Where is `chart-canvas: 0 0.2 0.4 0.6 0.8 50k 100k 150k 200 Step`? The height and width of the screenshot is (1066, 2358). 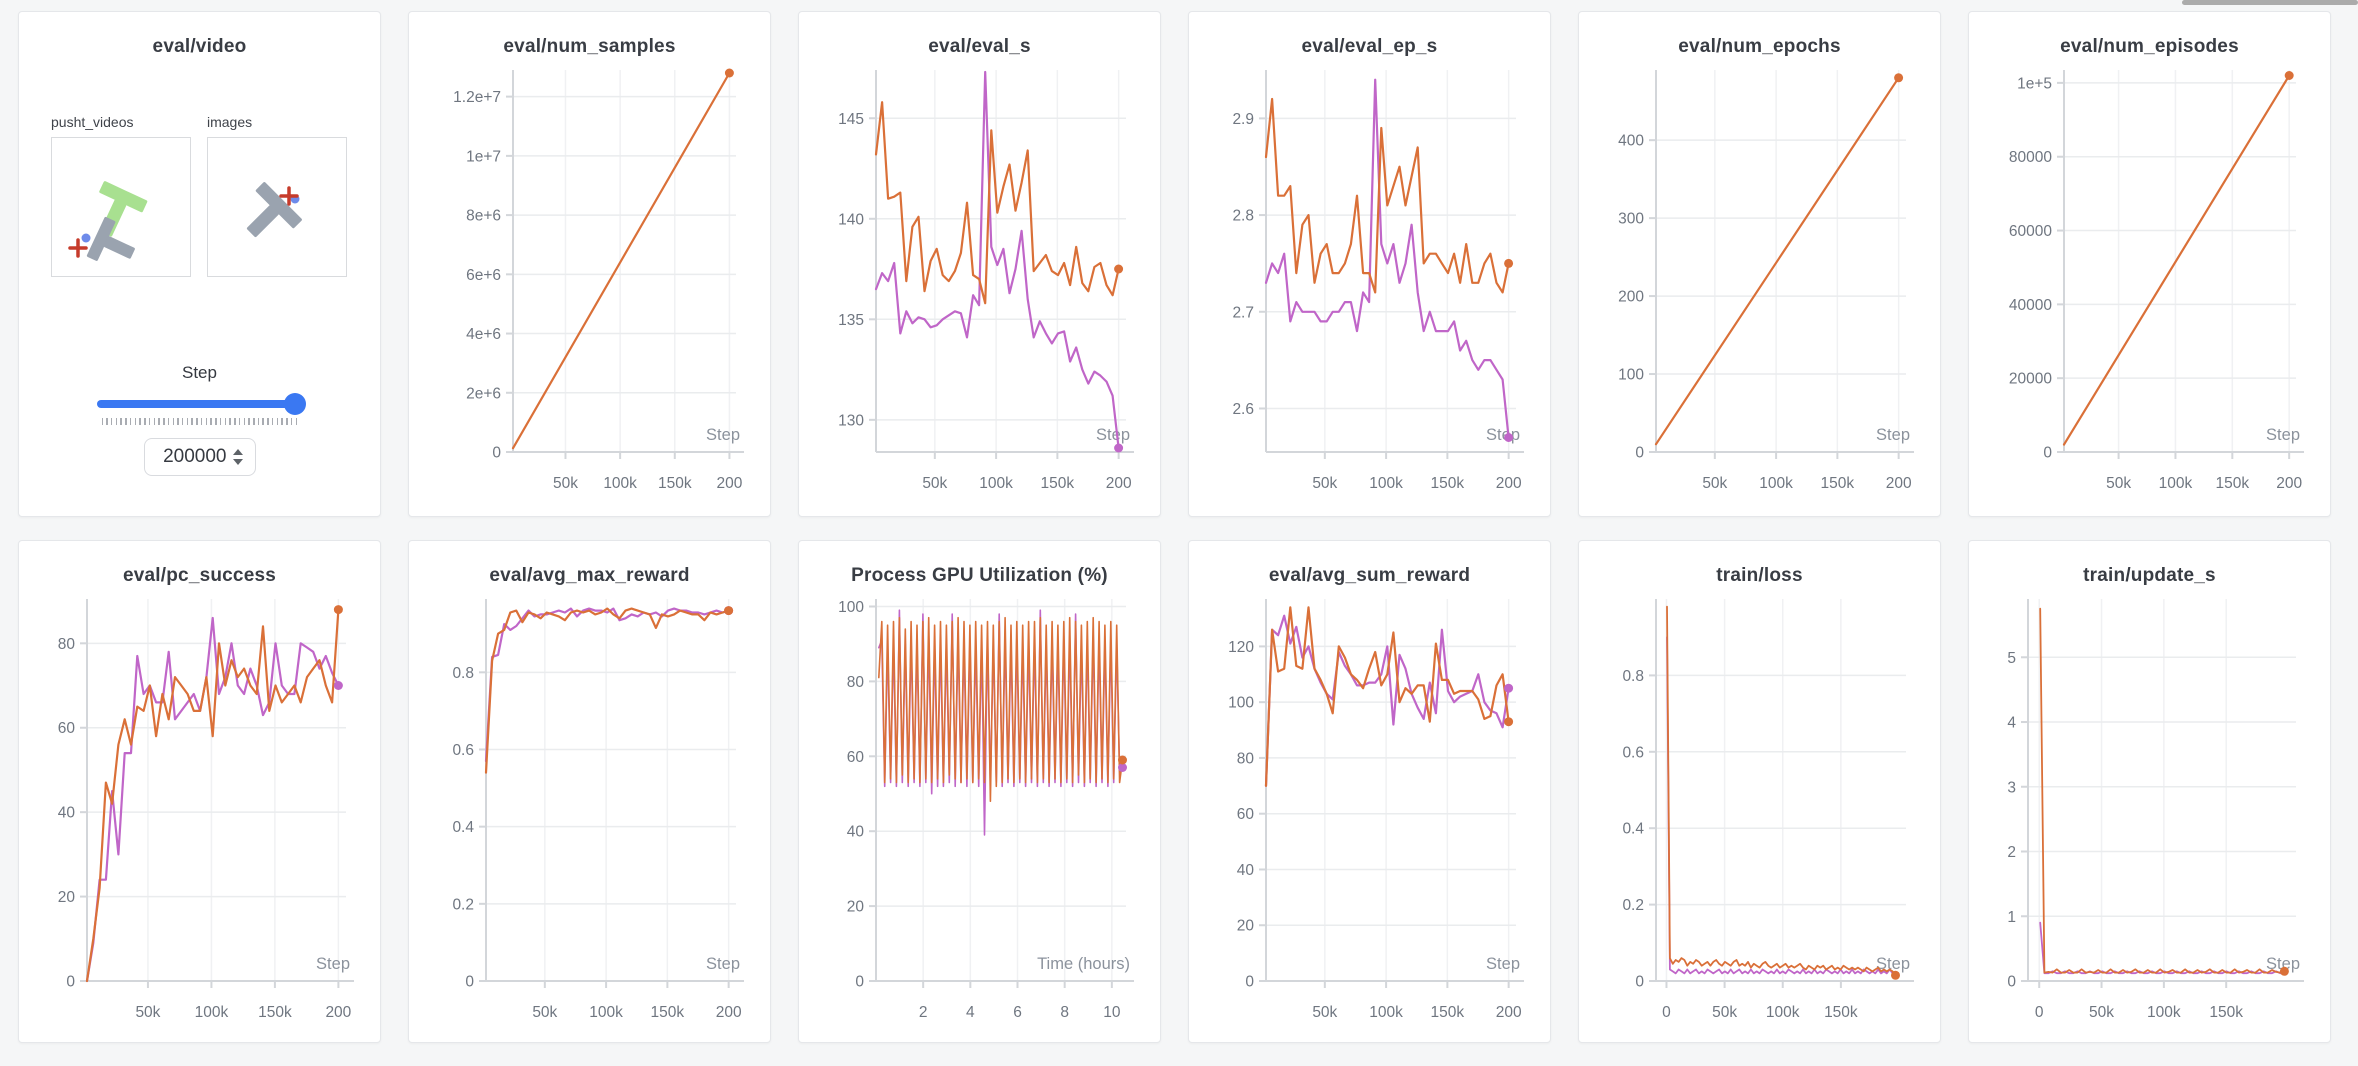 chart-canvas: 0 0.2 0.4 0.6 0.8 50k 100k 150k 200 Step is located at coordinates (589, 816).